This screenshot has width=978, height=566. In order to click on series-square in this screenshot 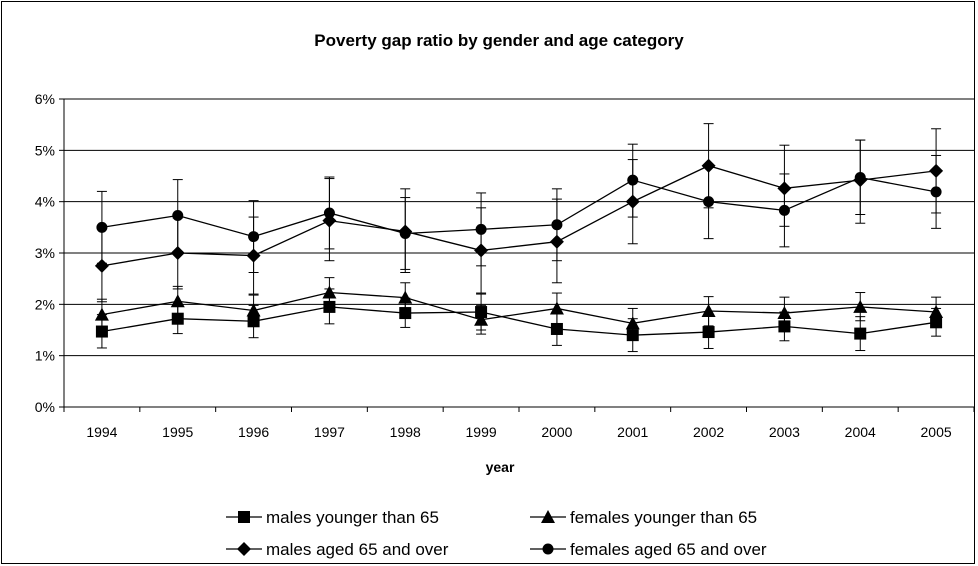, I will do `click(519, 320)`.